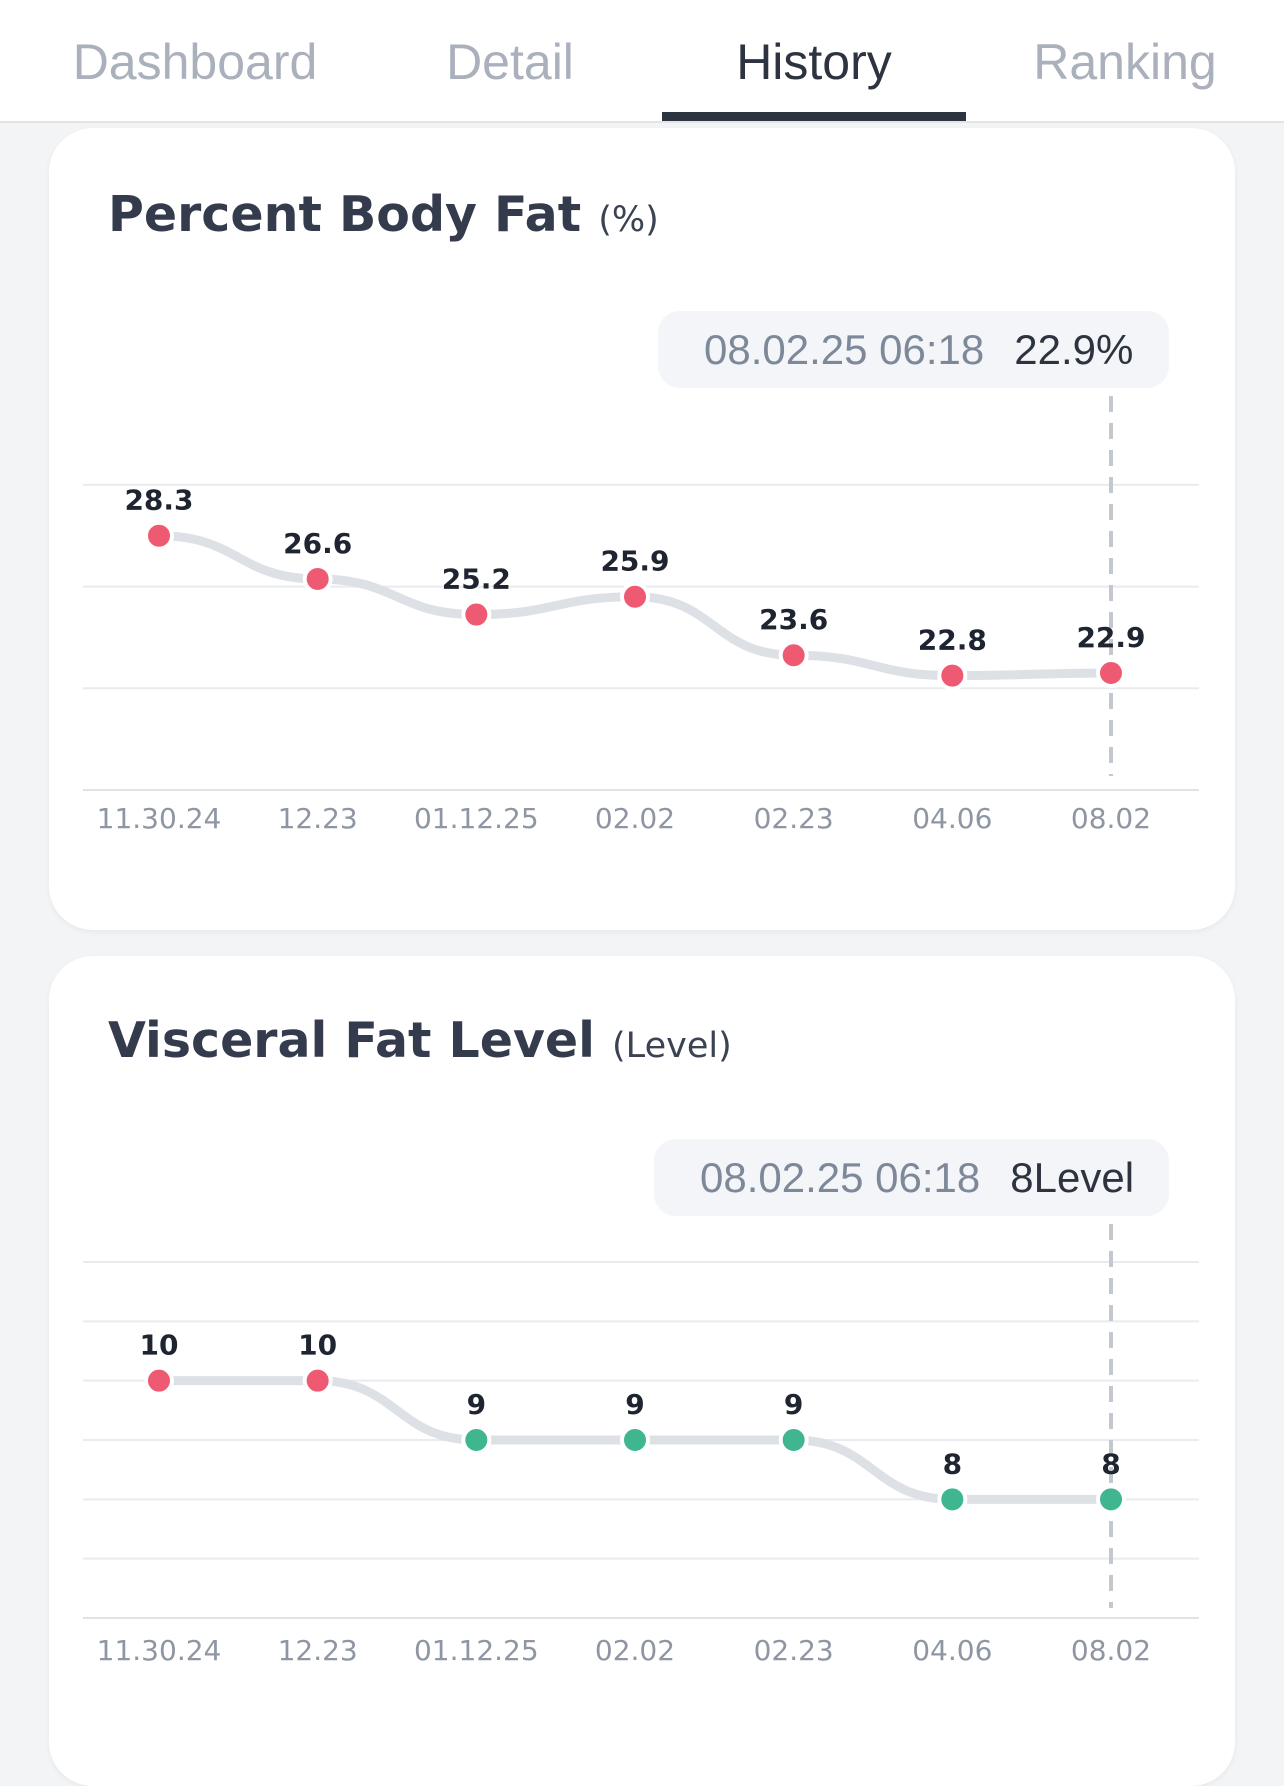 This screenshot has width=1284, height=1786. I want to click on data-label: 25.2, so click(476, 579).